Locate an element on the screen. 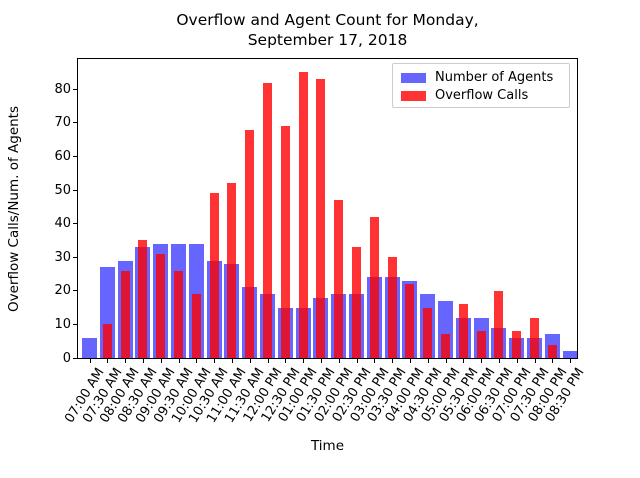  y-tick-label: 20 is located at coordinates (62, 291).